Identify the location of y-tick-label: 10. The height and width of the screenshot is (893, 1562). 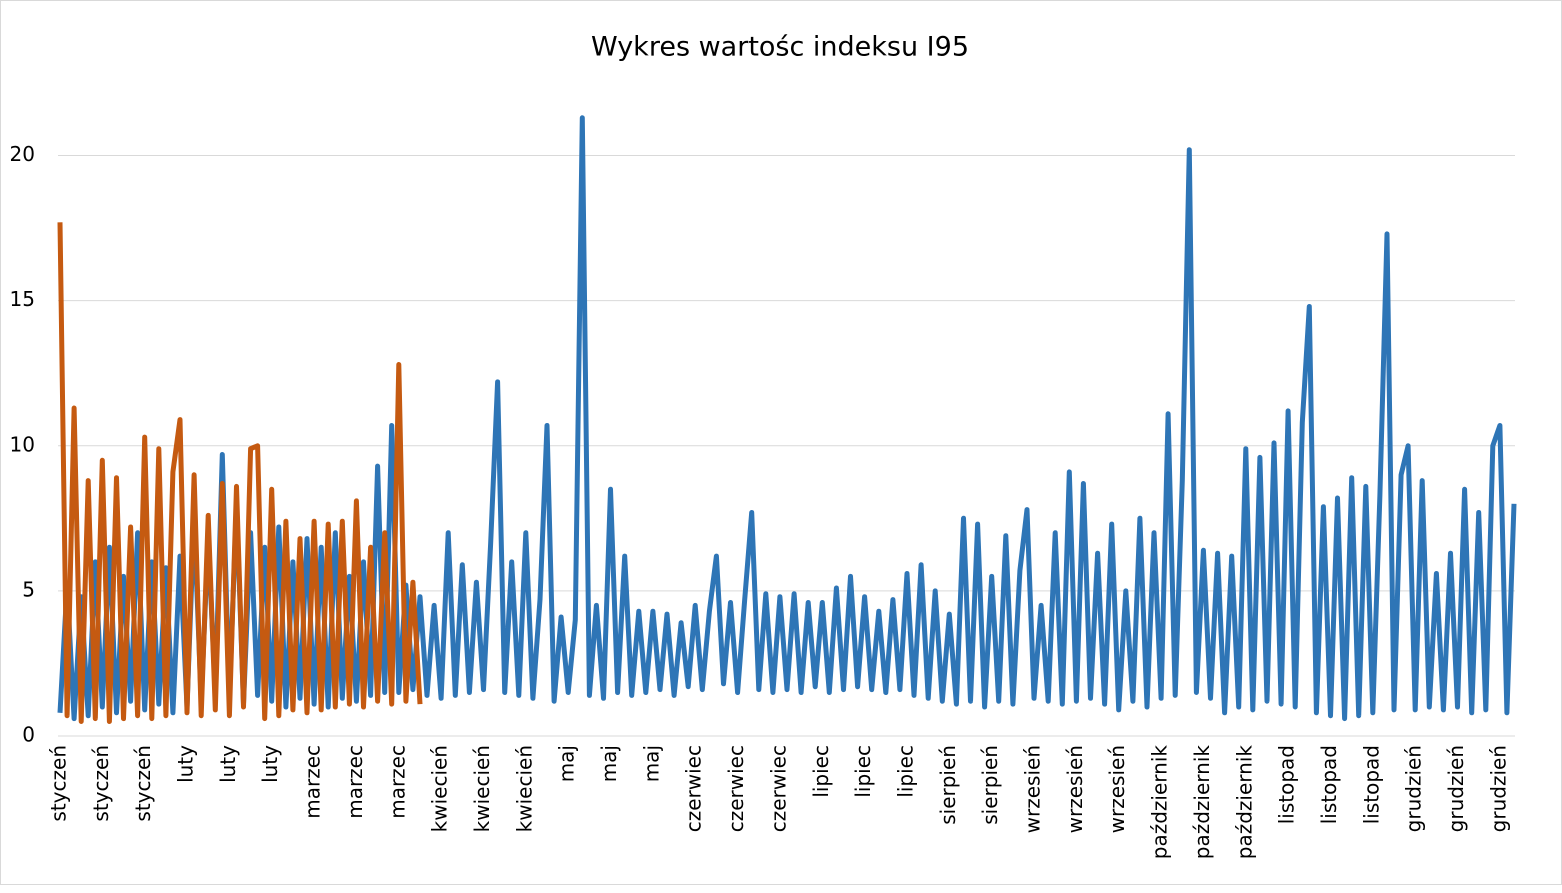
(22, 444).